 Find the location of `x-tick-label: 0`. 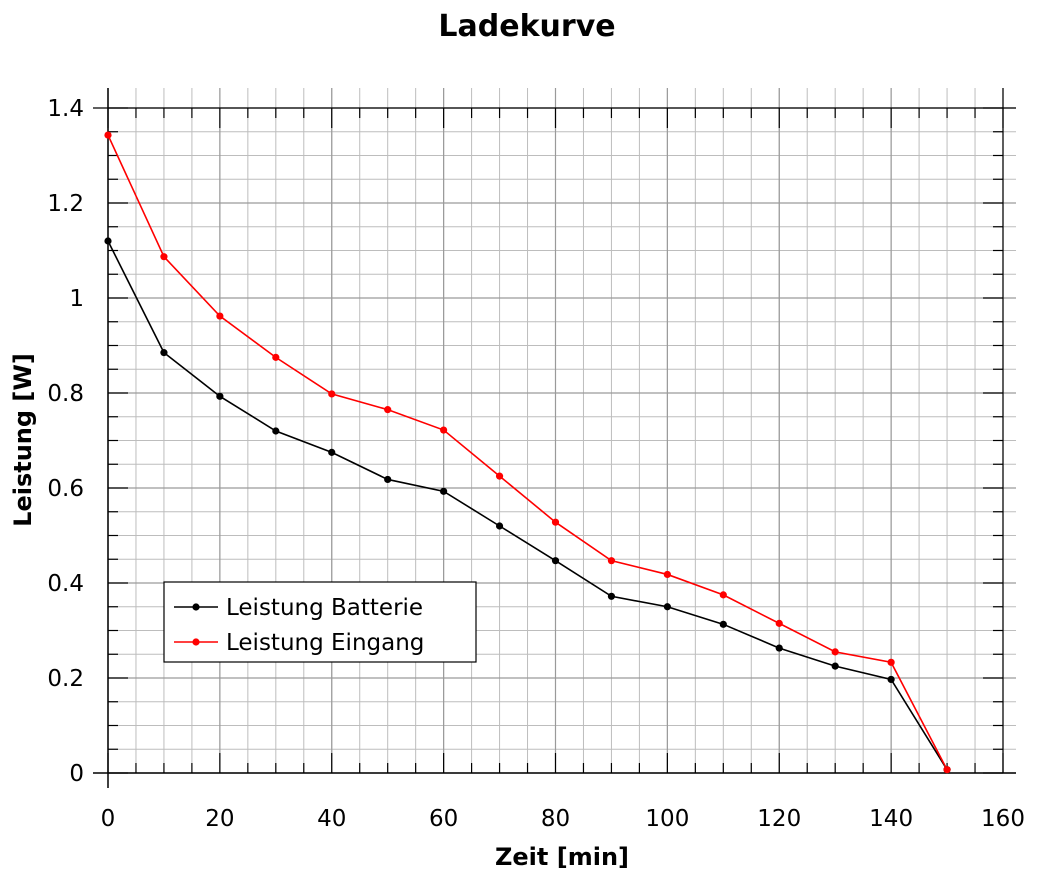

x-tick-label: 0 is located at coordinates (108, 819).